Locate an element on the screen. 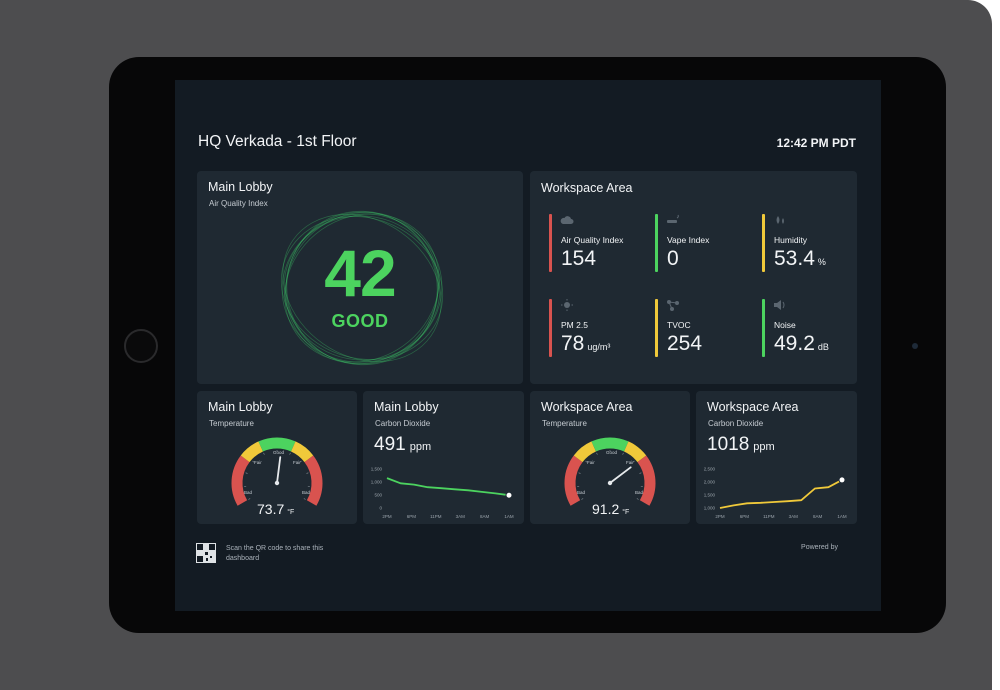  co2-line-chart: 2,500 2,000 1,500 1,000 2PM 6PM 11PM 3AM 8AM 1AM is located at coordinates (775, 493).